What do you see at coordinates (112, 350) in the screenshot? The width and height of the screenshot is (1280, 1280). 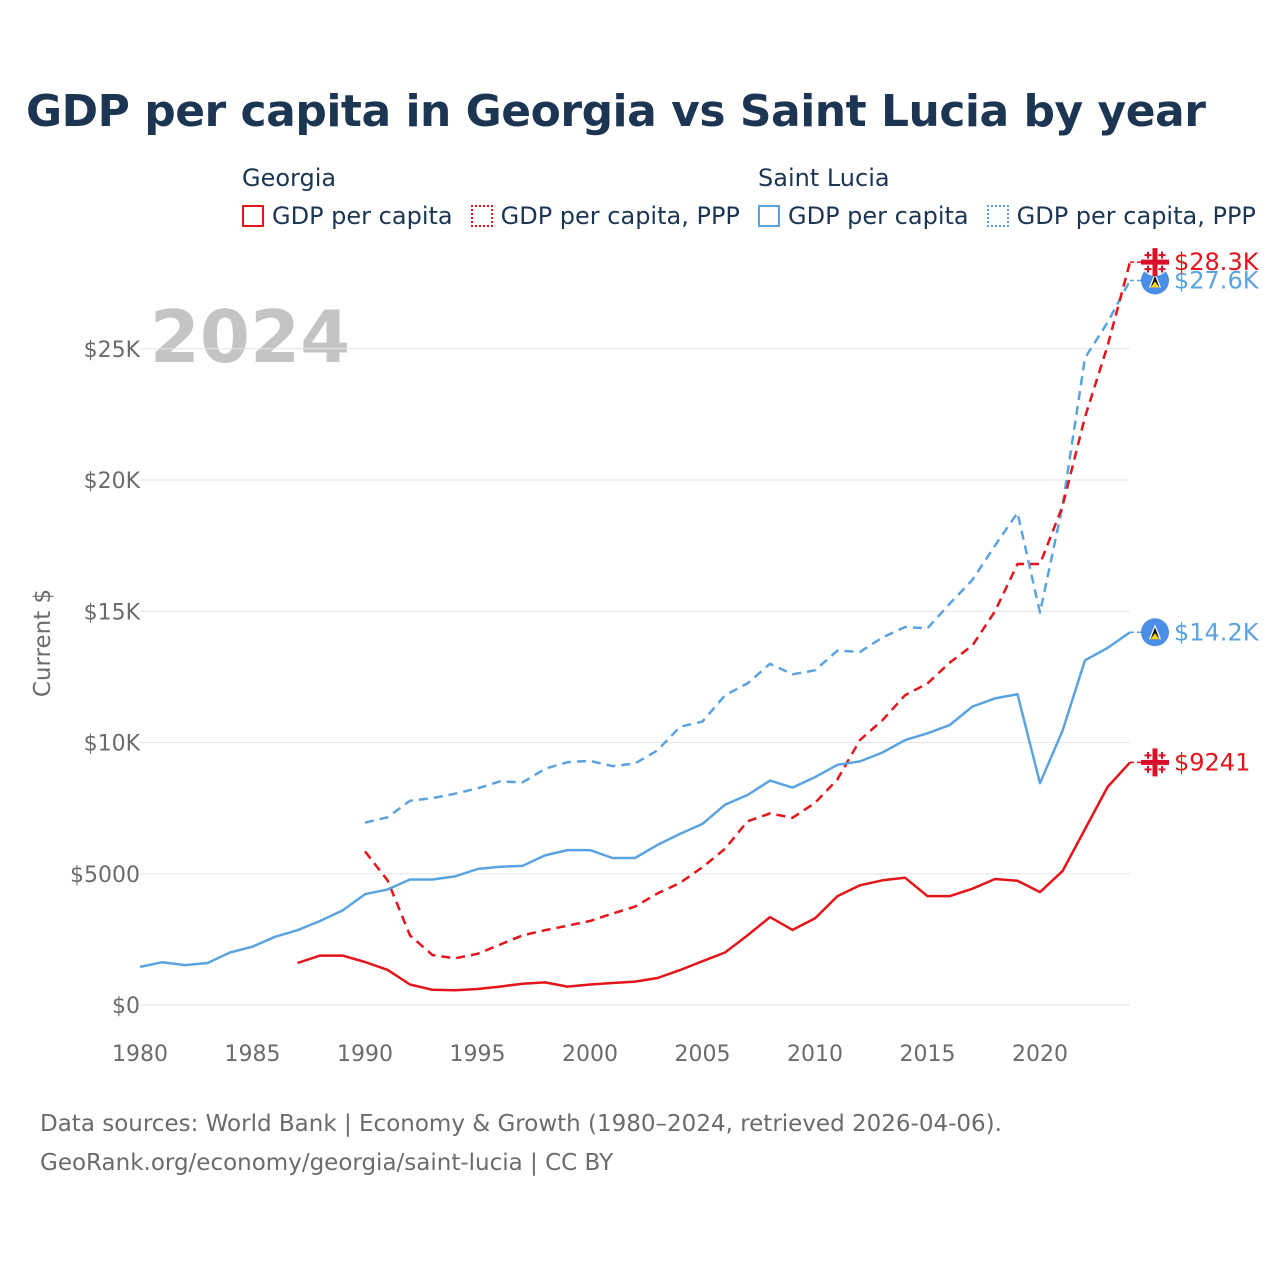 I see `y-tick-label: $25K` at bounding box center [112, 350].